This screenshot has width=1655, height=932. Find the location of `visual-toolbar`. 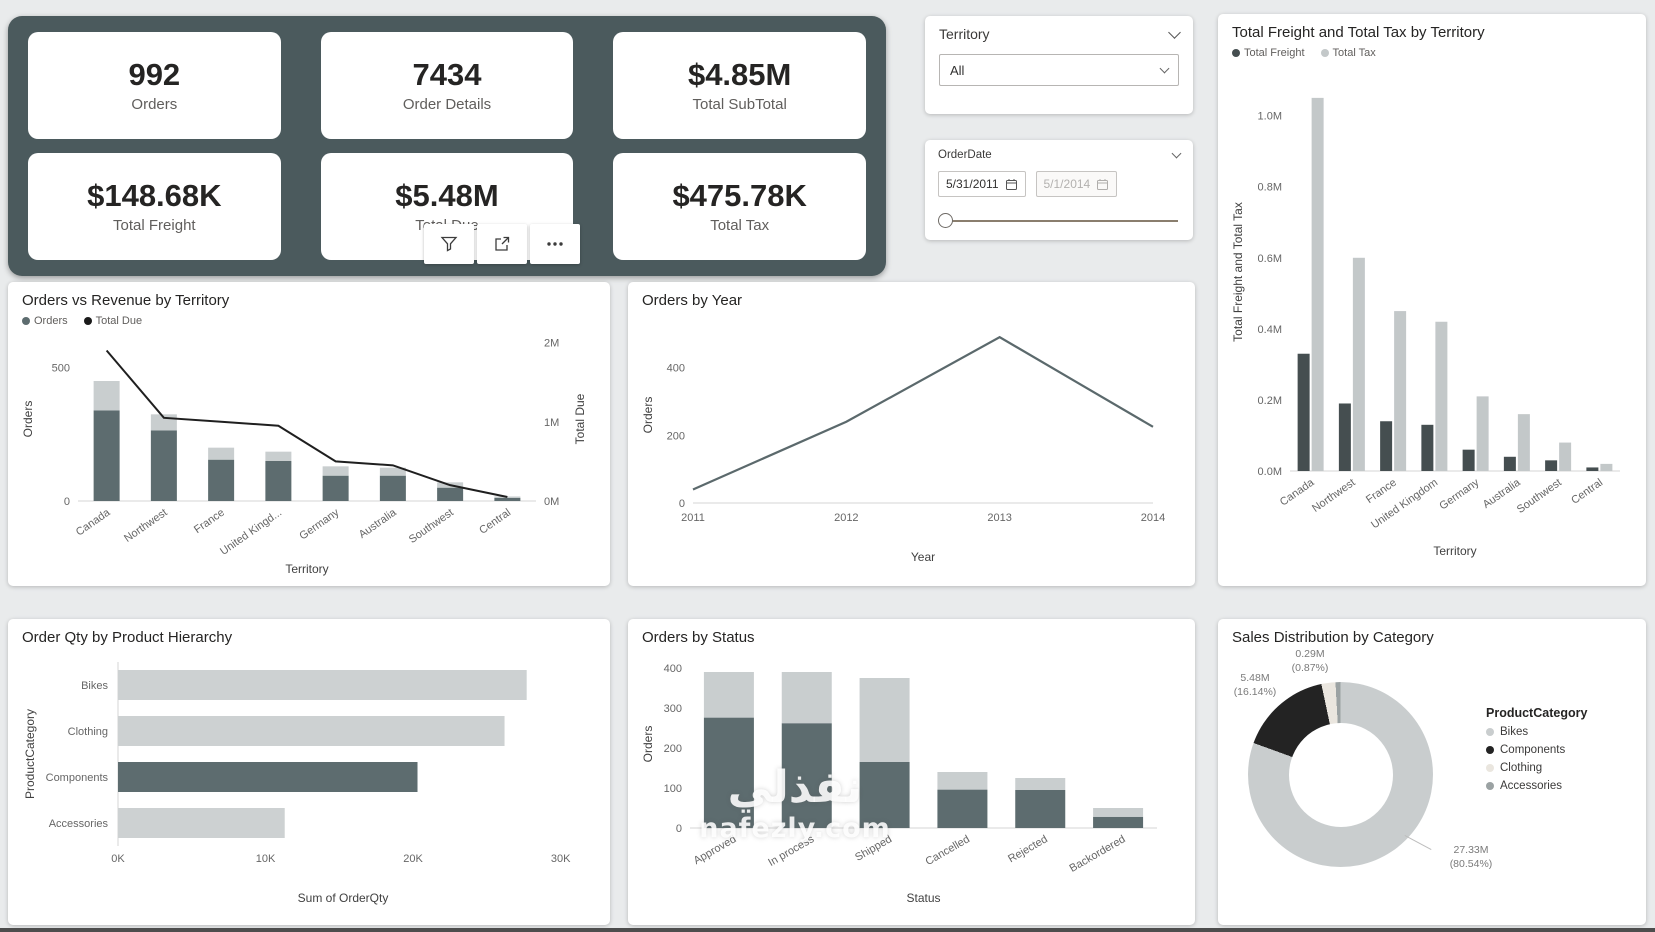

visual-toolbar is located at coordinates (502, 244).